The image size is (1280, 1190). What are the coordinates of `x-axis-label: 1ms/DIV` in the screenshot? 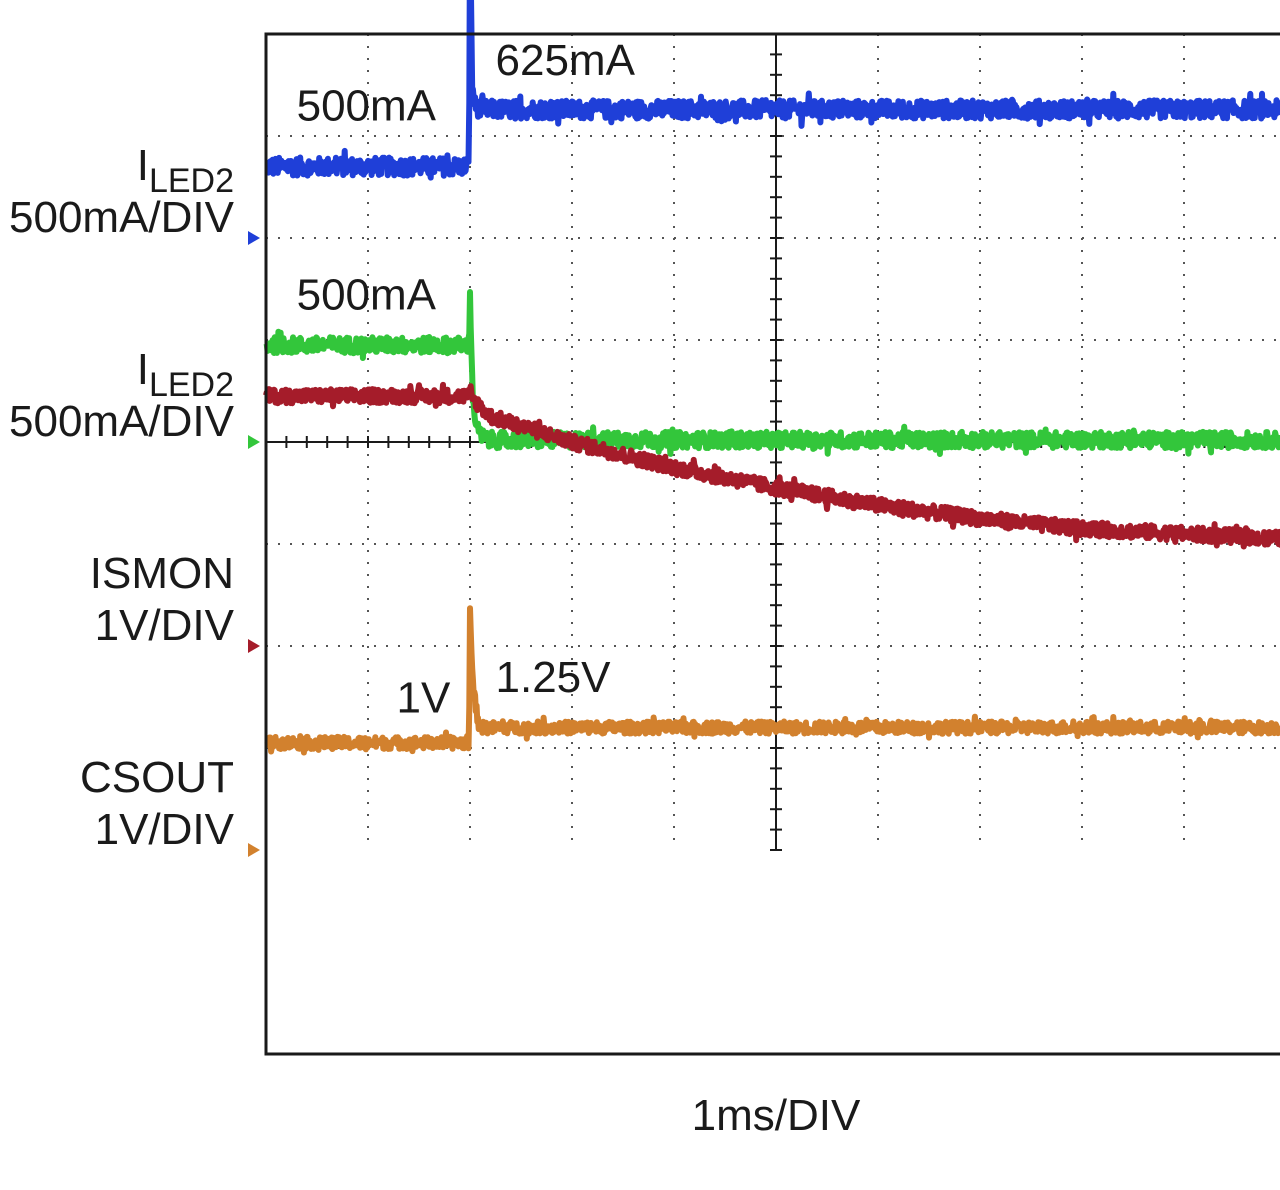 It's located at (776, 1115).